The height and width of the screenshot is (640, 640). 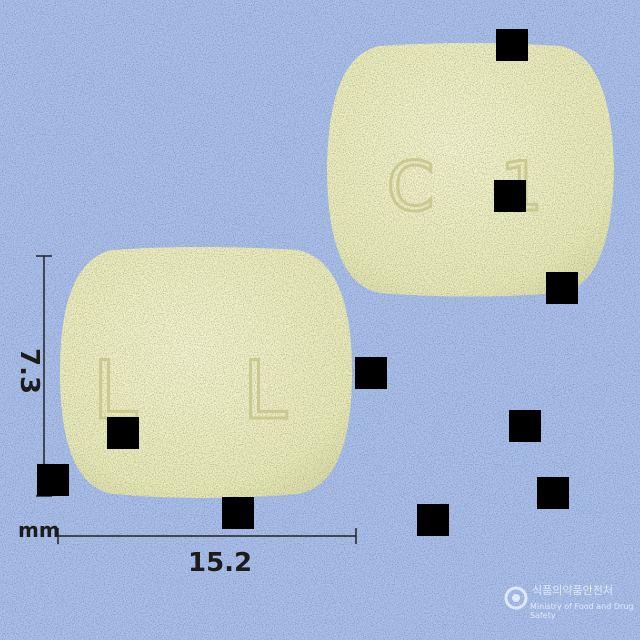 I want to click on width-label: 15.2, so click(x=220, y=563).